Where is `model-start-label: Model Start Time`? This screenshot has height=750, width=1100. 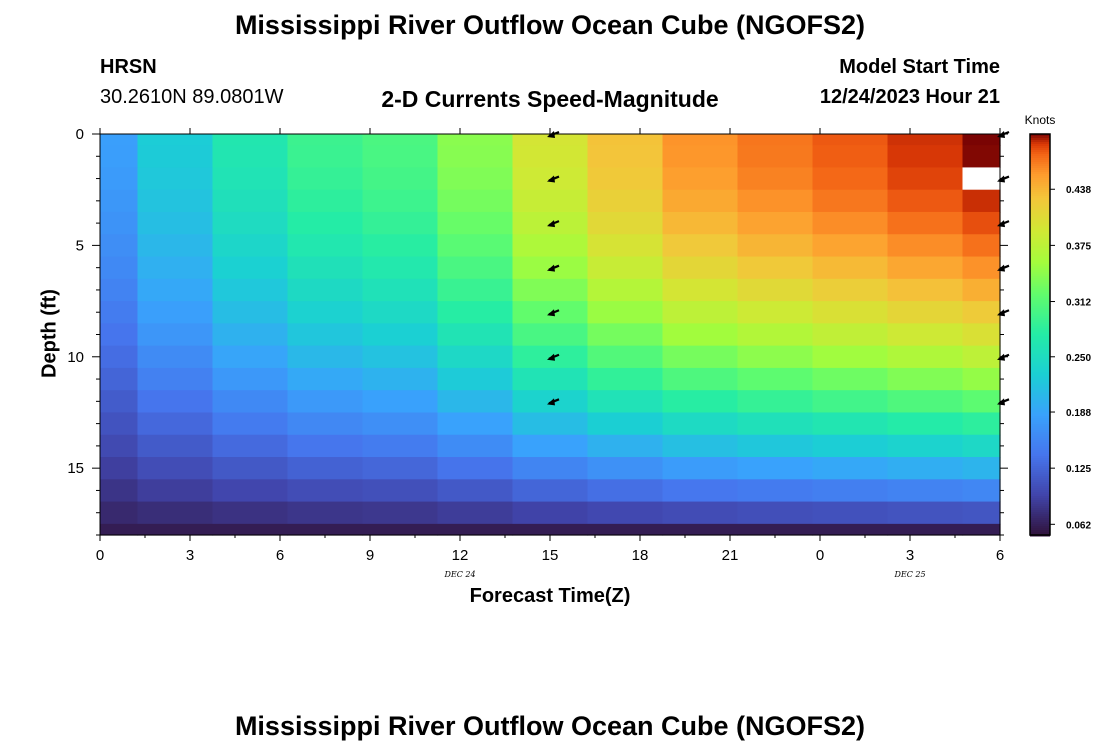 model-start-label: Model Start Time is located at coordinates (919, 67).